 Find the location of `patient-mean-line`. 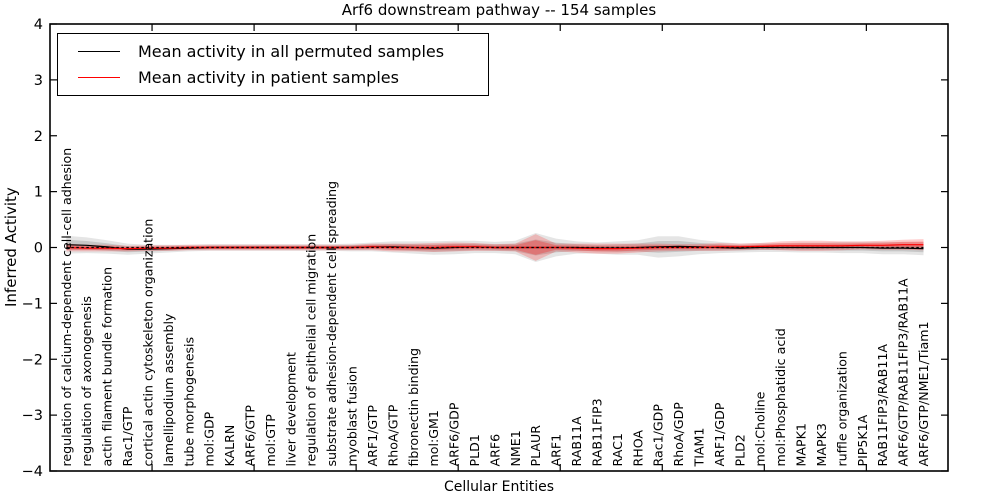

patient-mean-line is located at coordinates (495, 247).